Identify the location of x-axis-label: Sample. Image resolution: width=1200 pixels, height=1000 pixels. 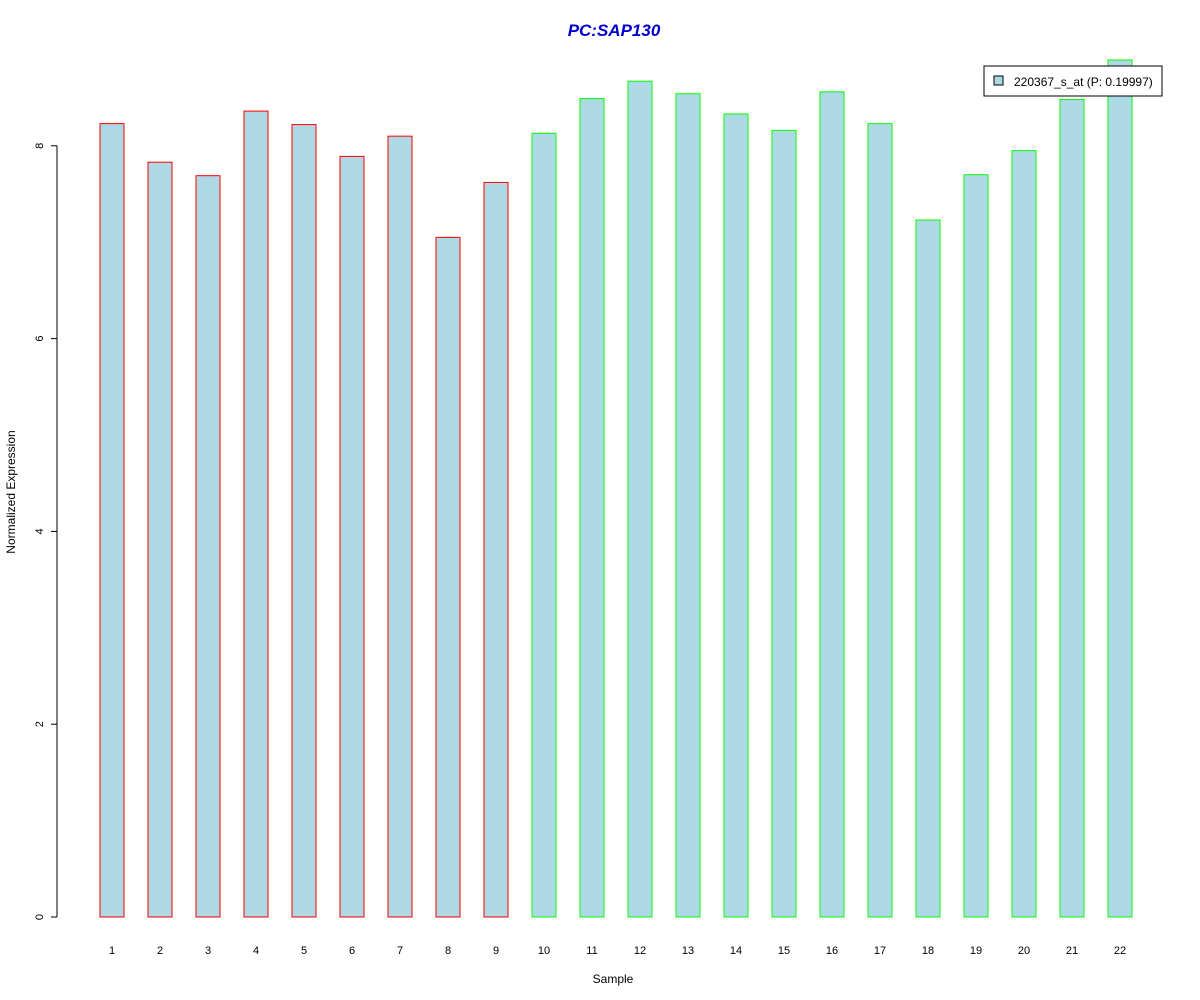
(613, 979).